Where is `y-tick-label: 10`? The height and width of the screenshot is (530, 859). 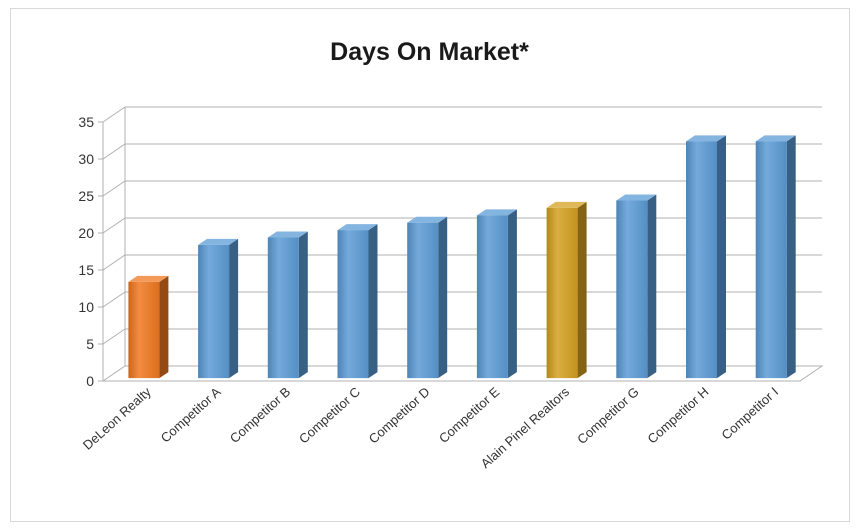
y-tick-label: 10 is located at coordinates (86, 307).